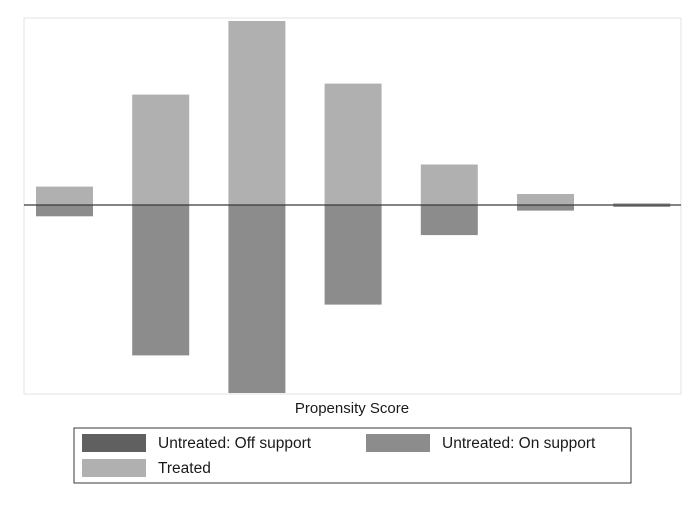 This screenshot has width=700, height=508. Describe the element at coordinates (519, 443) in the screenshot. I see `legend-label-on-support: Untreated: On support` at that location.